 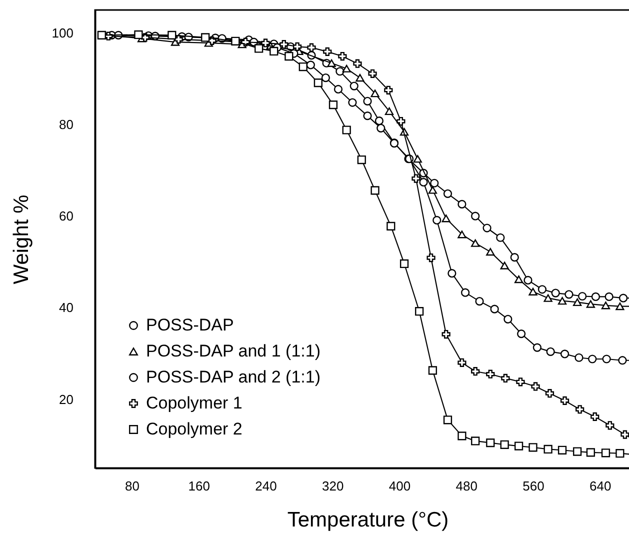 I want to click on x-tick-label: 480, so click(x=467, y=486).